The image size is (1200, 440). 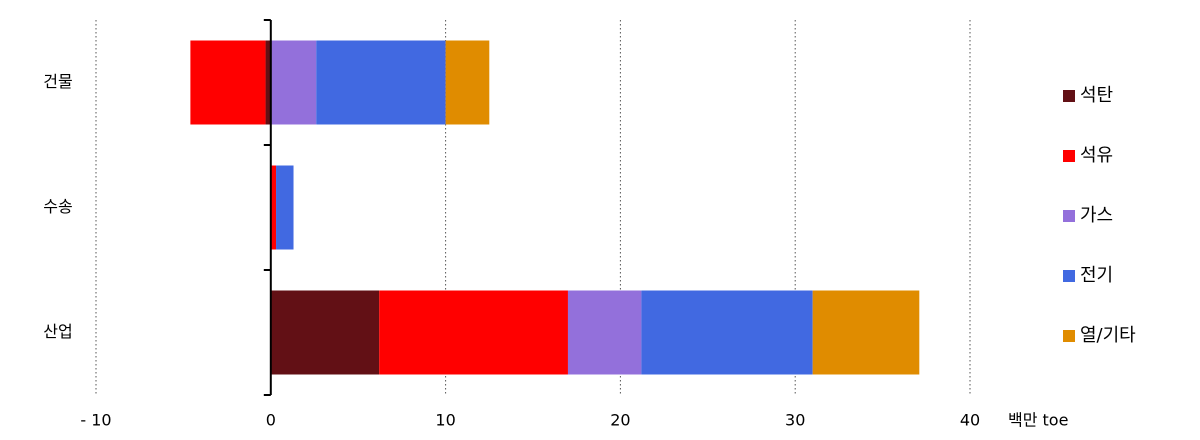 What do you see at coordinates (620, 420) in the screenshot?
I see `x-tick-label: 20` at bounding box center [620, 420].